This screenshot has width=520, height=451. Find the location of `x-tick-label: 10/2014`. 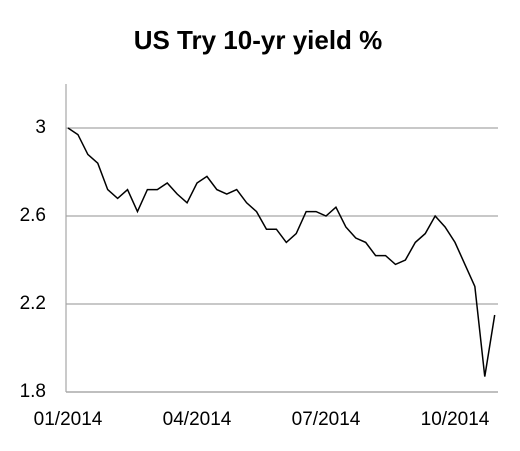

x-tick-label: 10/2014 is located at coordinates (455, 419).